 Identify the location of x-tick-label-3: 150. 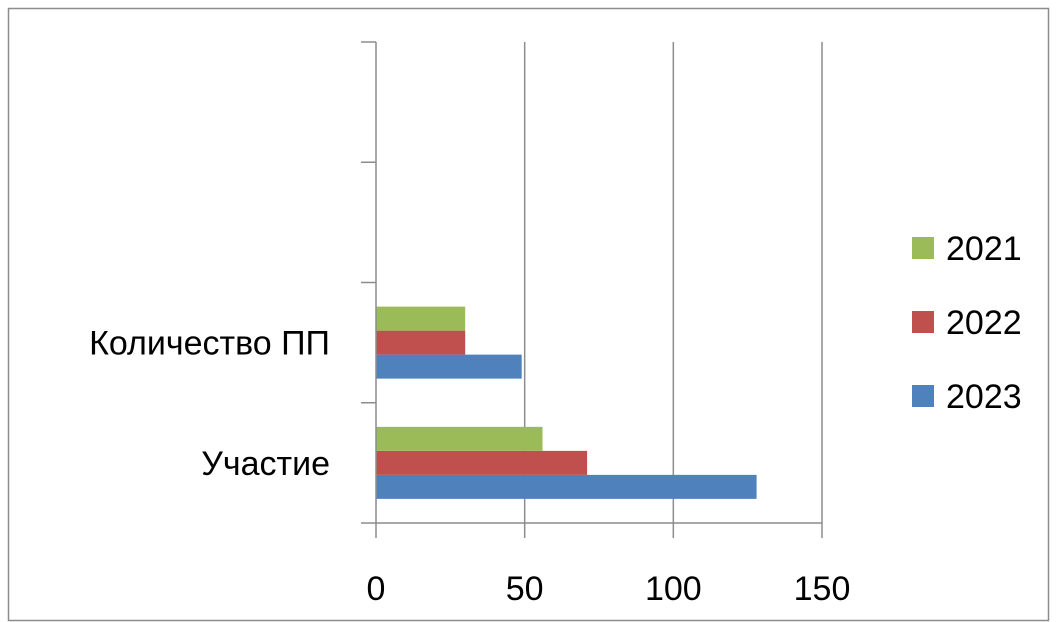
(822, 589).